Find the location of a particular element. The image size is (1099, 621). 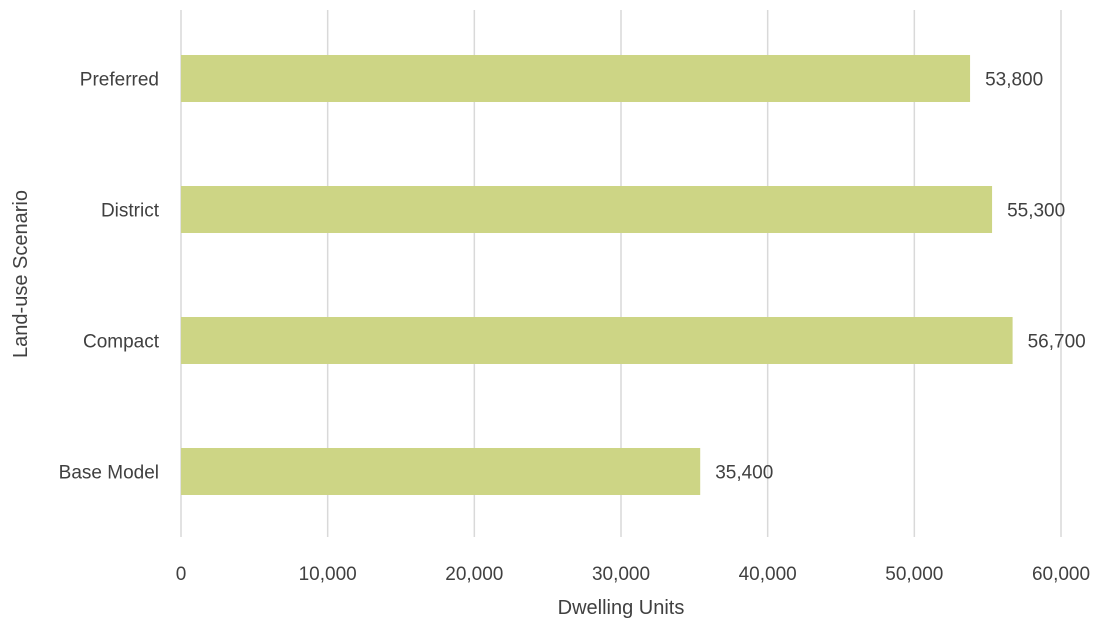

x-tick-label: 60,000 is located at coordinates (1061, 574).